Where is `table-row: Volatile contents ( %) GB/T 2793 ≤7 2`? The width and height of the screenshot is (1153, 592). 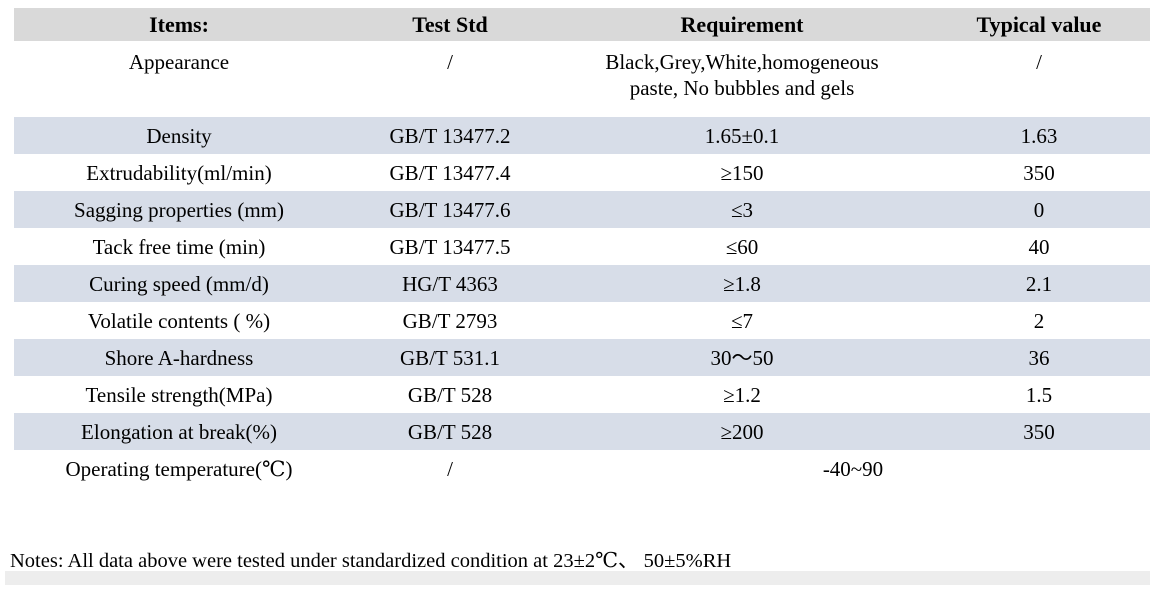
table-row: Volatile contents ( %) GB/T 2793 ≤7 2 is located at coordinates (582, 320).